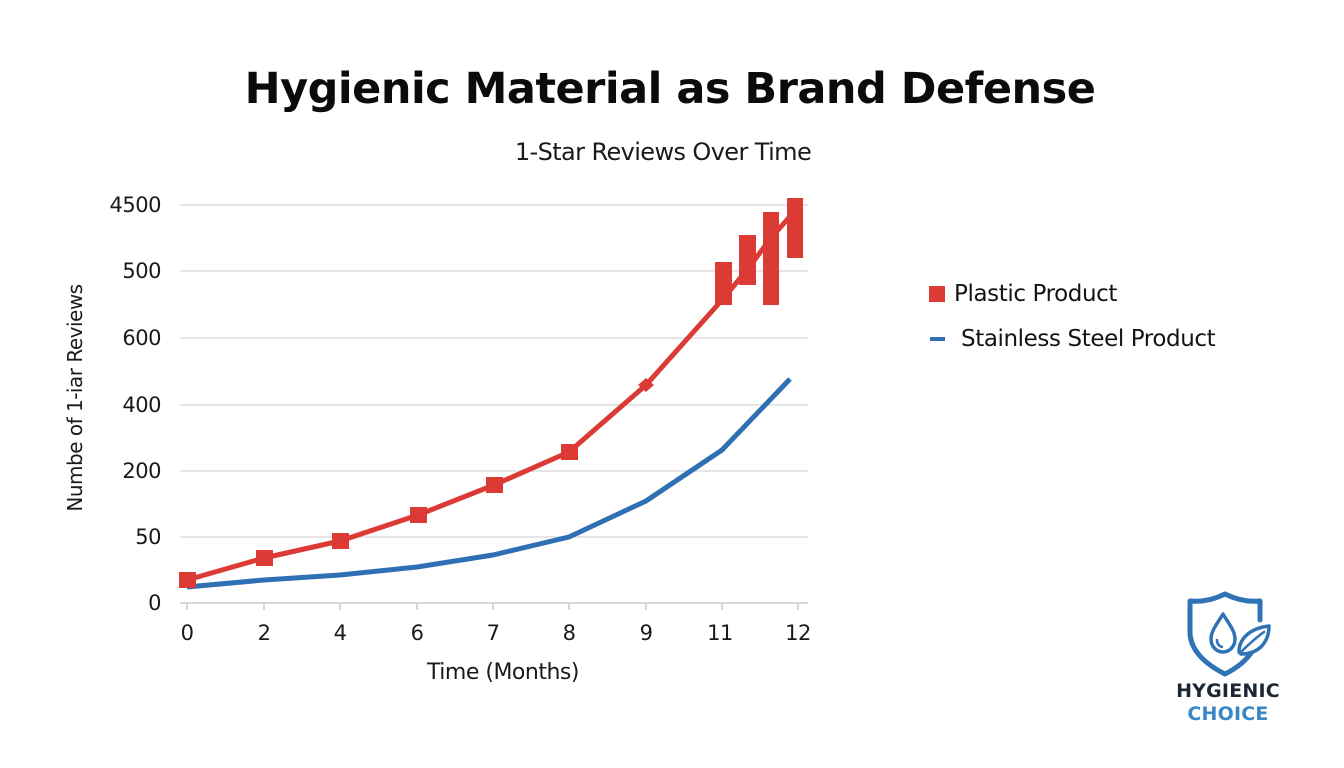 This screenshot has height=768, width=1344. What do you see at coordinates (1036, 294) in the screenshot?
I see `legend-label: Plastic Product` at bounding box center [1036, 294].